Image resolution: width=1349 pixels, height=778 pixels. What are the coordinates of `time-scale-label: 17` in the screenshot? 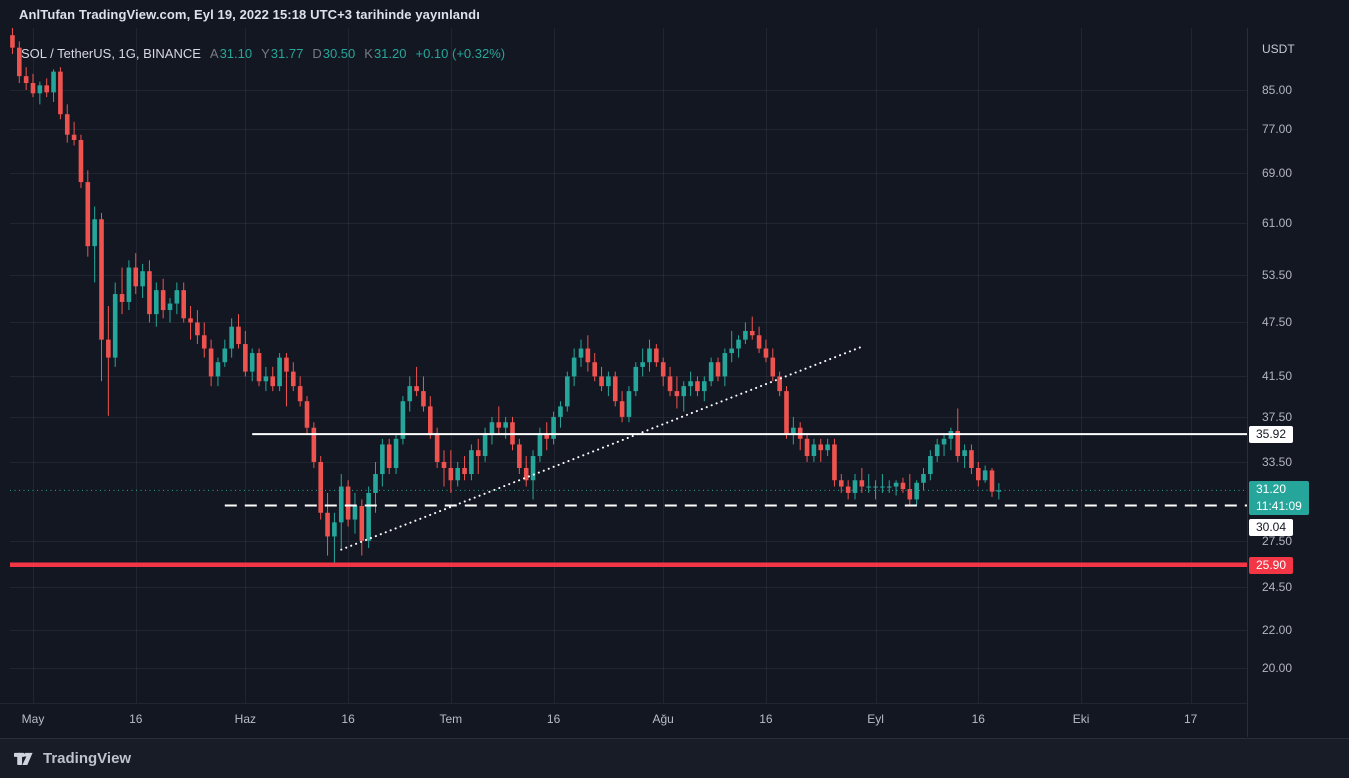 It's located at (1190, 719).